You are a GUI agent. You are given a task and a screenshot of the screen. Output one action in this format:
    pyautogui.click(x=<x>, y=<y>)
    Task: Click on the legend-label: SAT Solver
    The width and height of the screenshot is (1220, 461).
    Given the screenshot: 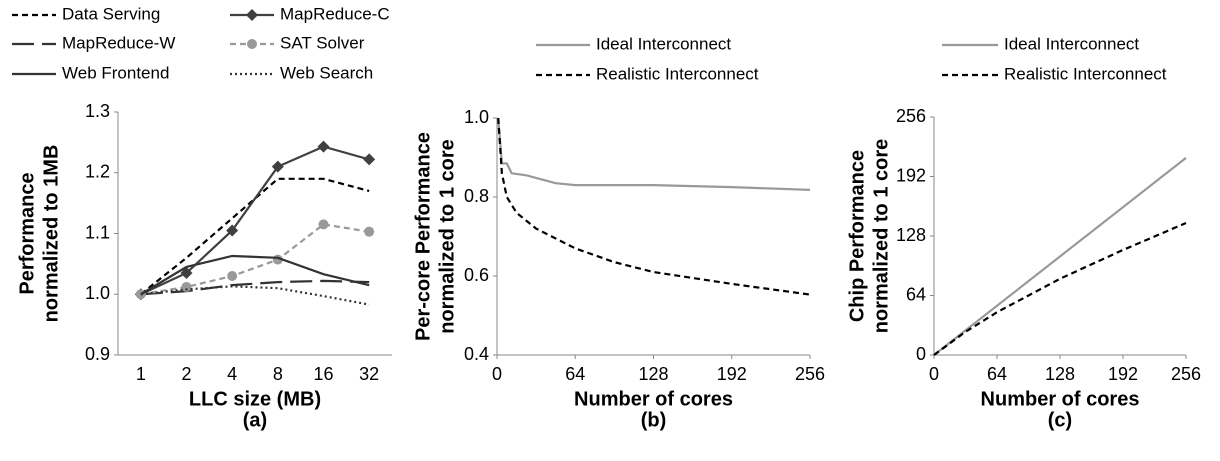 What is the action you would take?
    pyautogui.click(x=322, y=42)
    